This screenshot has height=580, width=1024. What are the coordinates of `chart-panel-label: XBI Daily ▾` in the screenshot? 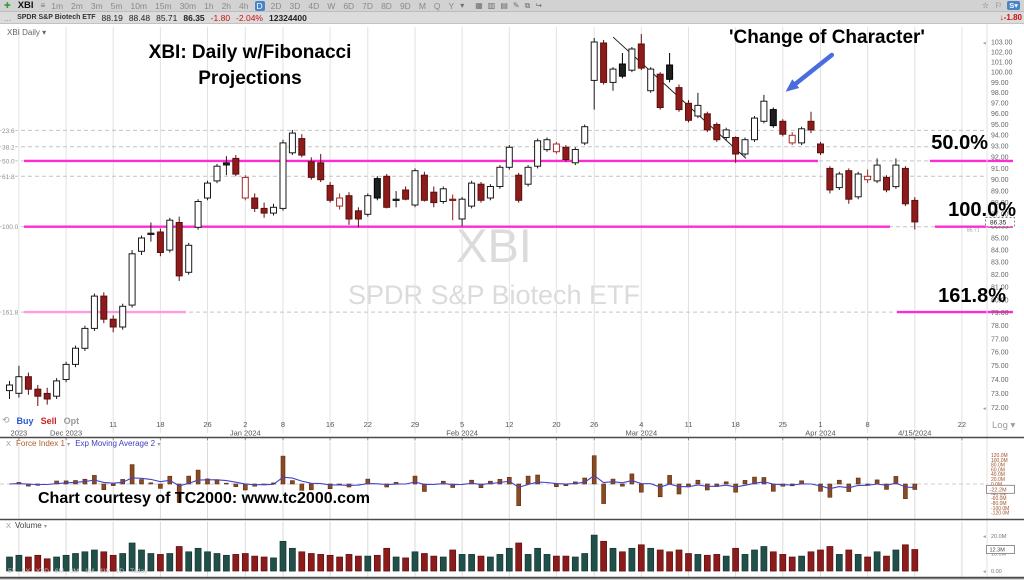 It's located at (27, 32).